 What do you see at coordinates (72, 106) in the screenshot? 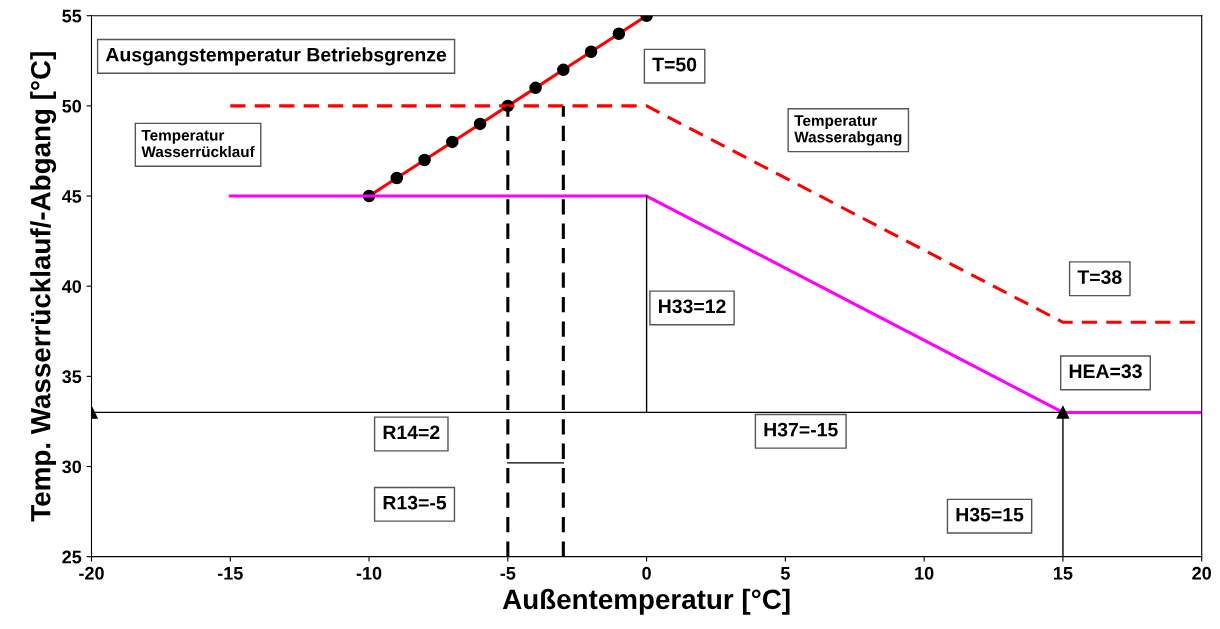
I see `y-tick-label: 50` at bounding box center [72, 106].